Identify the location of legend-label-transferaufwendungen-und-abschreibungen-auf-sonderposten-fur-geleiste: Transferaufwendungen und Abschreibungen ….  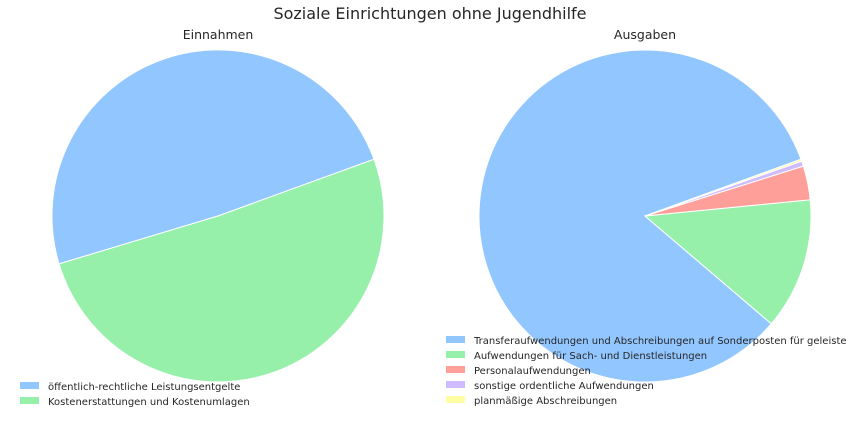
(660, 341).